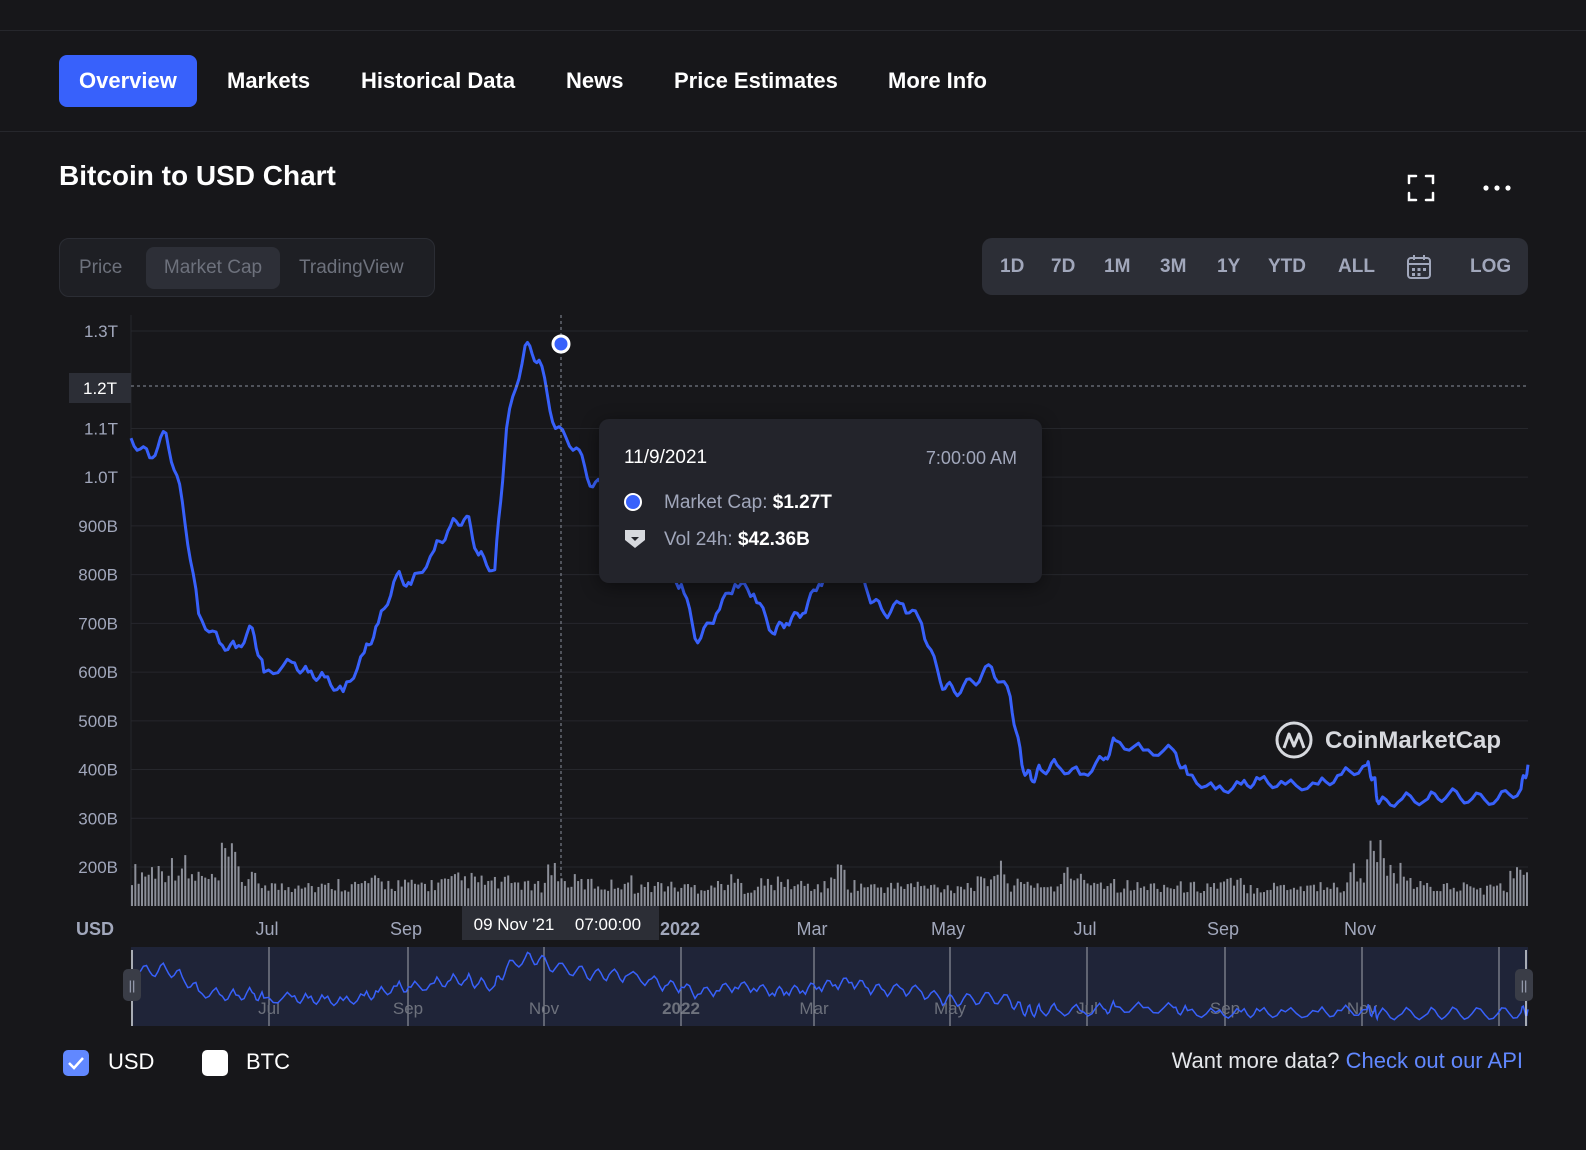 The height and width of the screenshot is (1150, 1586). What do you see at coordinates (76, 1063) in the screenshot?
I see `usd-checkbox` at bounding box center [76, 1063].